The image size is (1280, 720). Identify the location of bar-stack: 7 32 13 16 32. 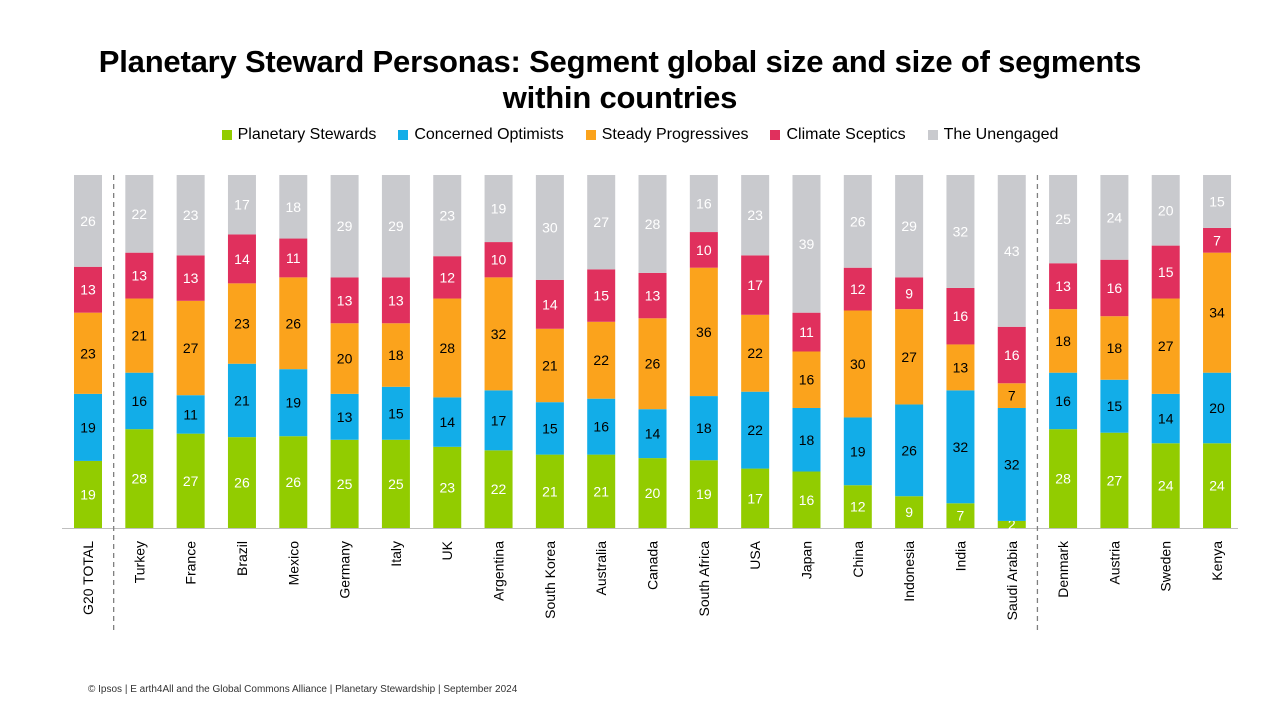
(960, 351).